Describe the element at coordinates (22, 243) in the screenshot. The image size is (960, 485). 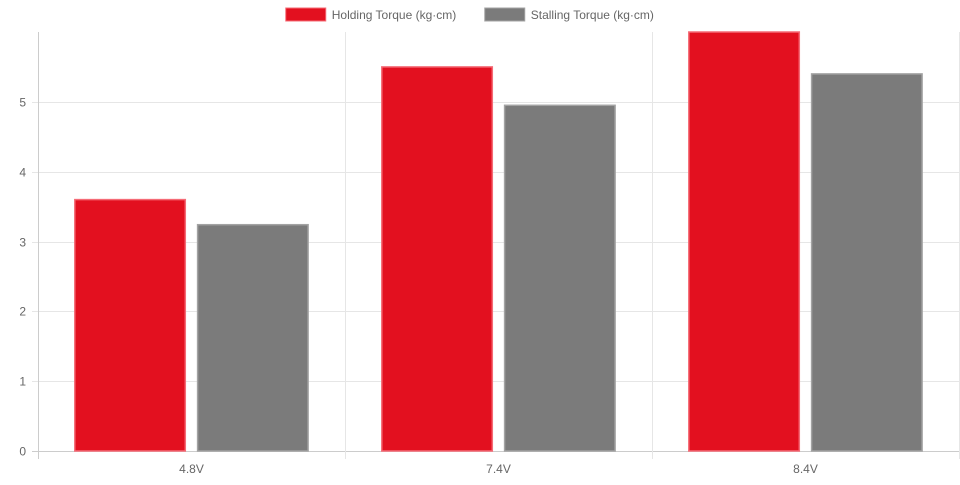
I see `y-tick-label: 3` at that location.